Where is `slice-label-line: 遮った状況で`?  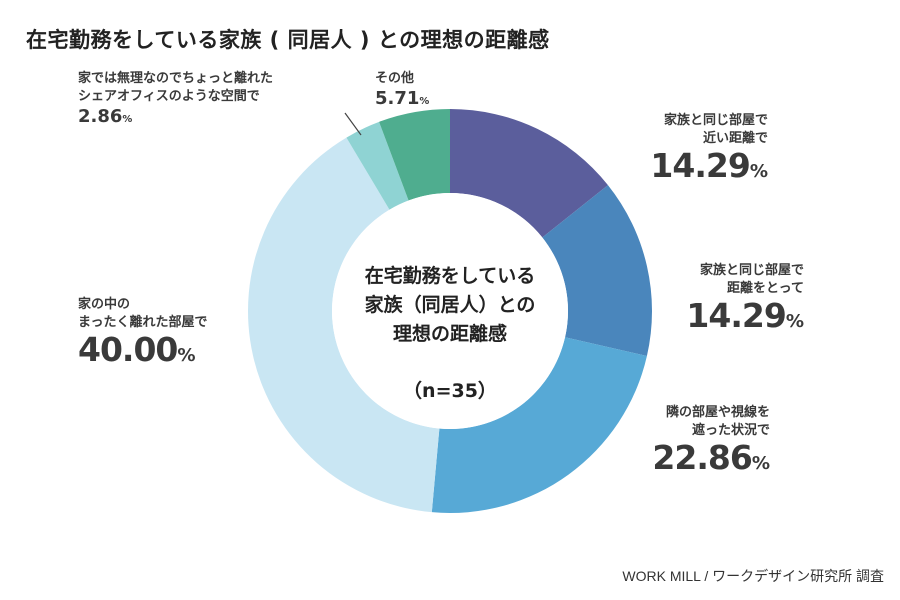 slice-label-line: 遮った状況で is located at coordinates (730, 430).